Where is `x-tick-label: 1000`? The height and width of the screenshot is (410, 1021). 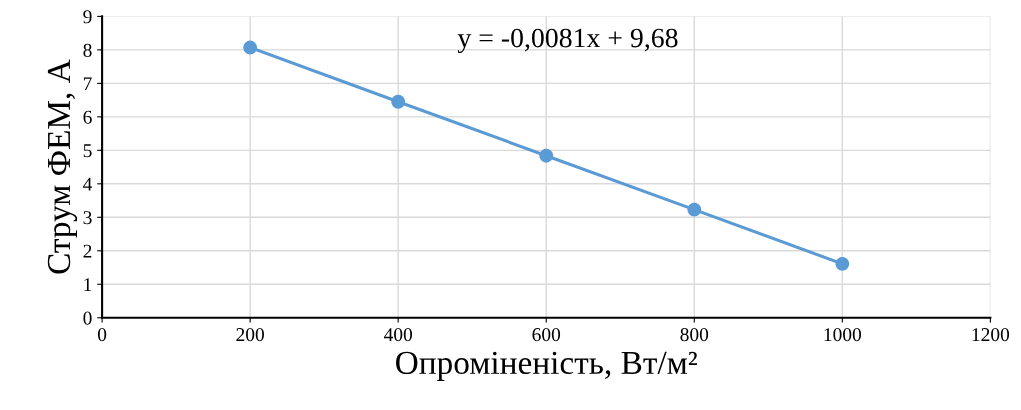
x-tick-label: 1000 is located at coordinates (843, 335).